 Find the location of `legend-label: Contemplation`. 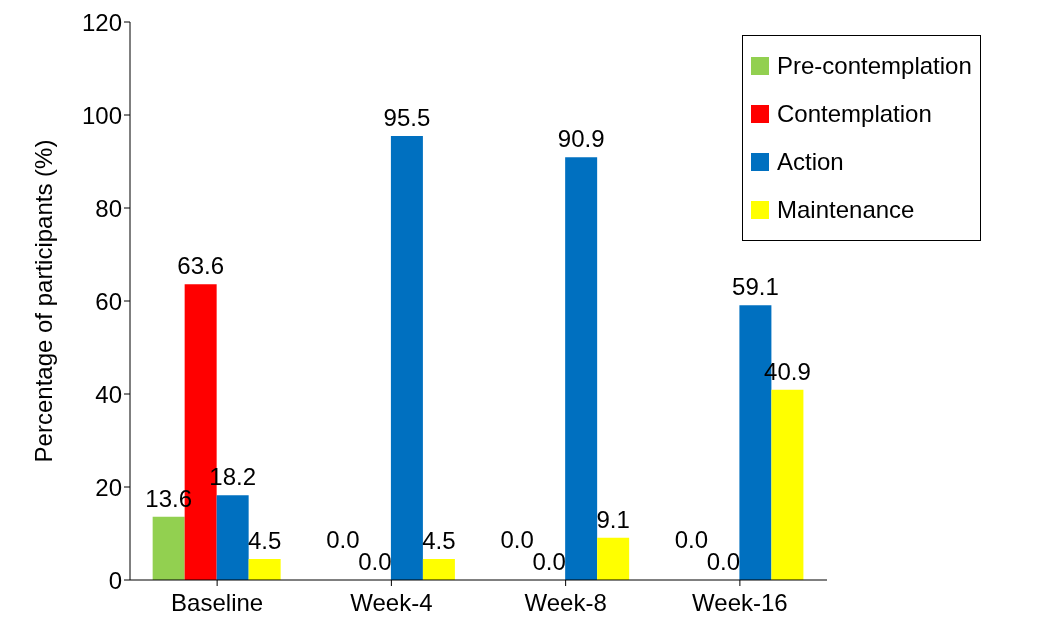

legend-label: Contemplation is located at coordinates (854, 114).